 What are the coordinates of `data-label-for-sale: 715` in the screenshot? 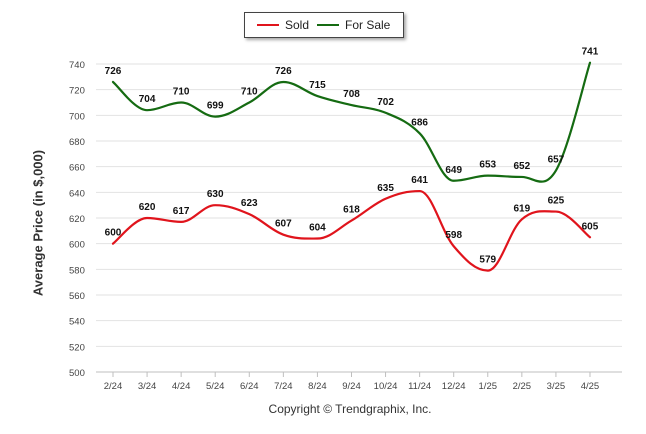 It's located at (317, 85).